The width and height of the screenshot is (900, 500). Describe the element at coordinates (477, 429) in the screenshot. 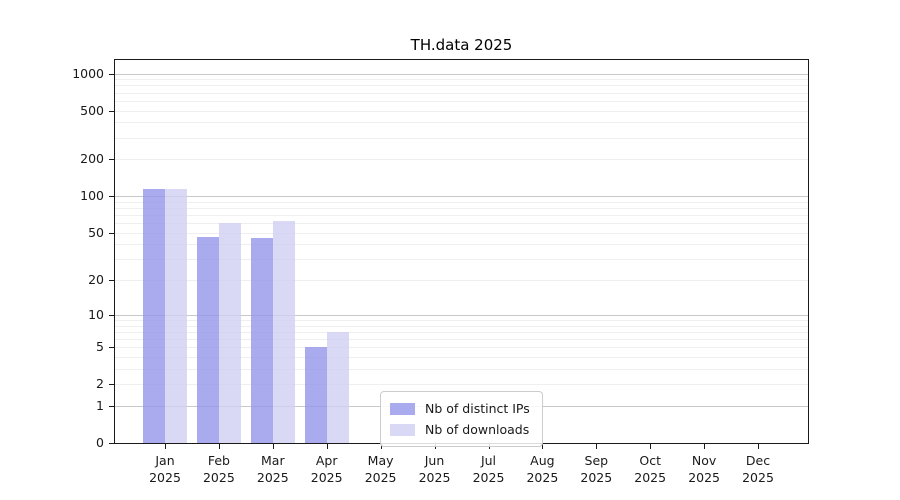

I see `legend-label-downloads: Nb of downloads` at that location.